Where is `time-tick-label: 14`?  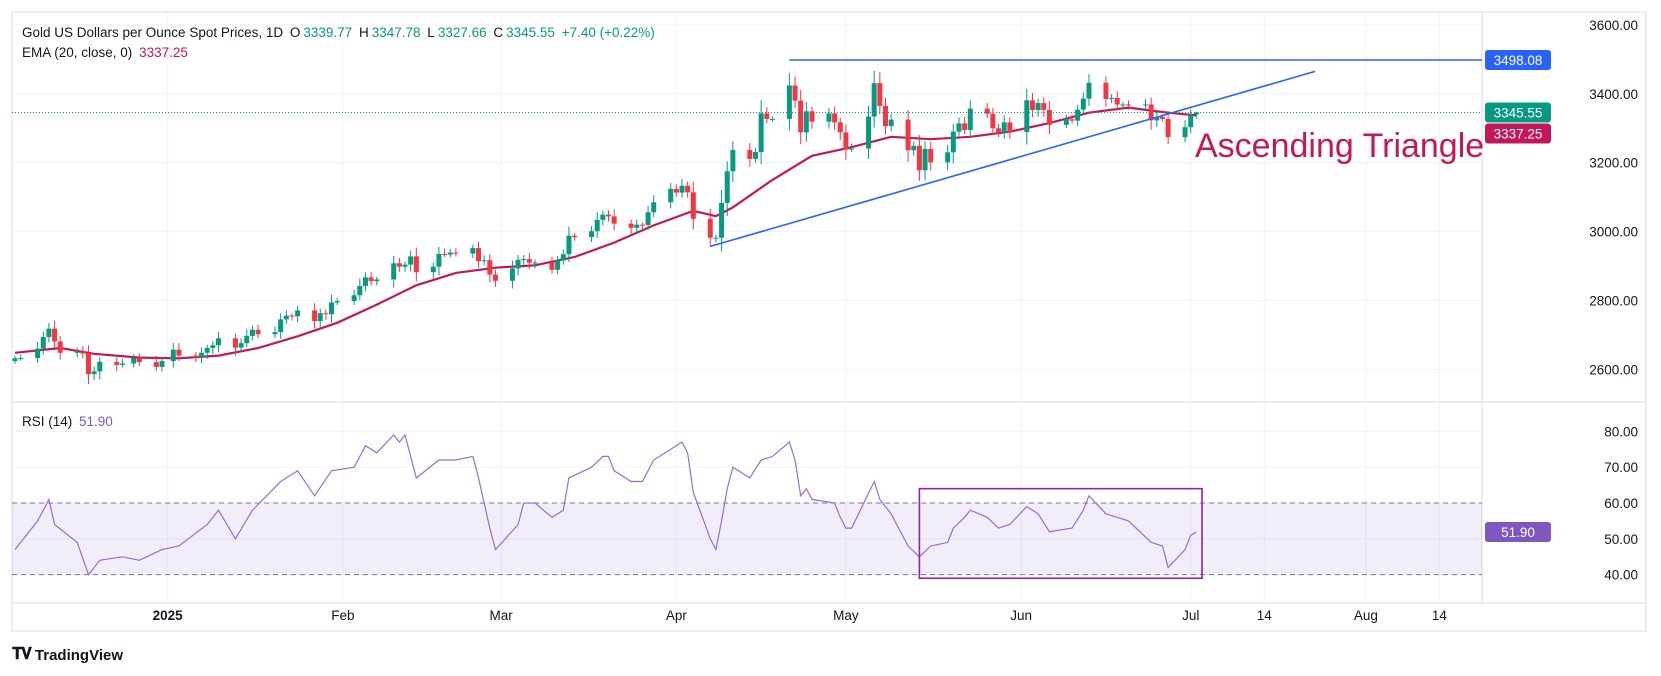 time-tick-label: 14 is located at coordinates (1440, 615).